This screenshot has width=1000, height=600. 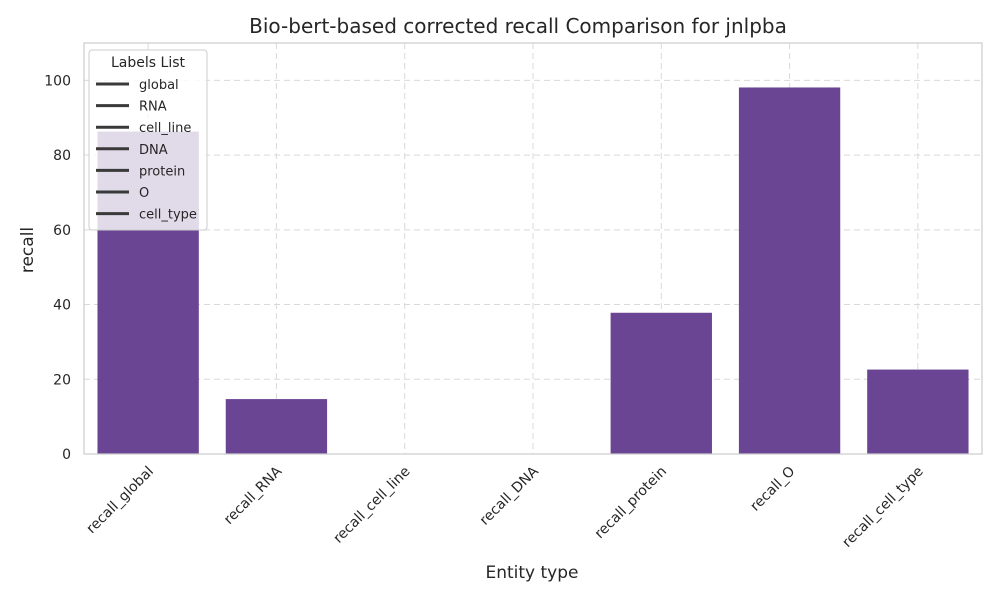 What do you see at coordinates (153, 107) in the screenshot?
I see `legend-label: RNA` at bounding box center [153, 107].